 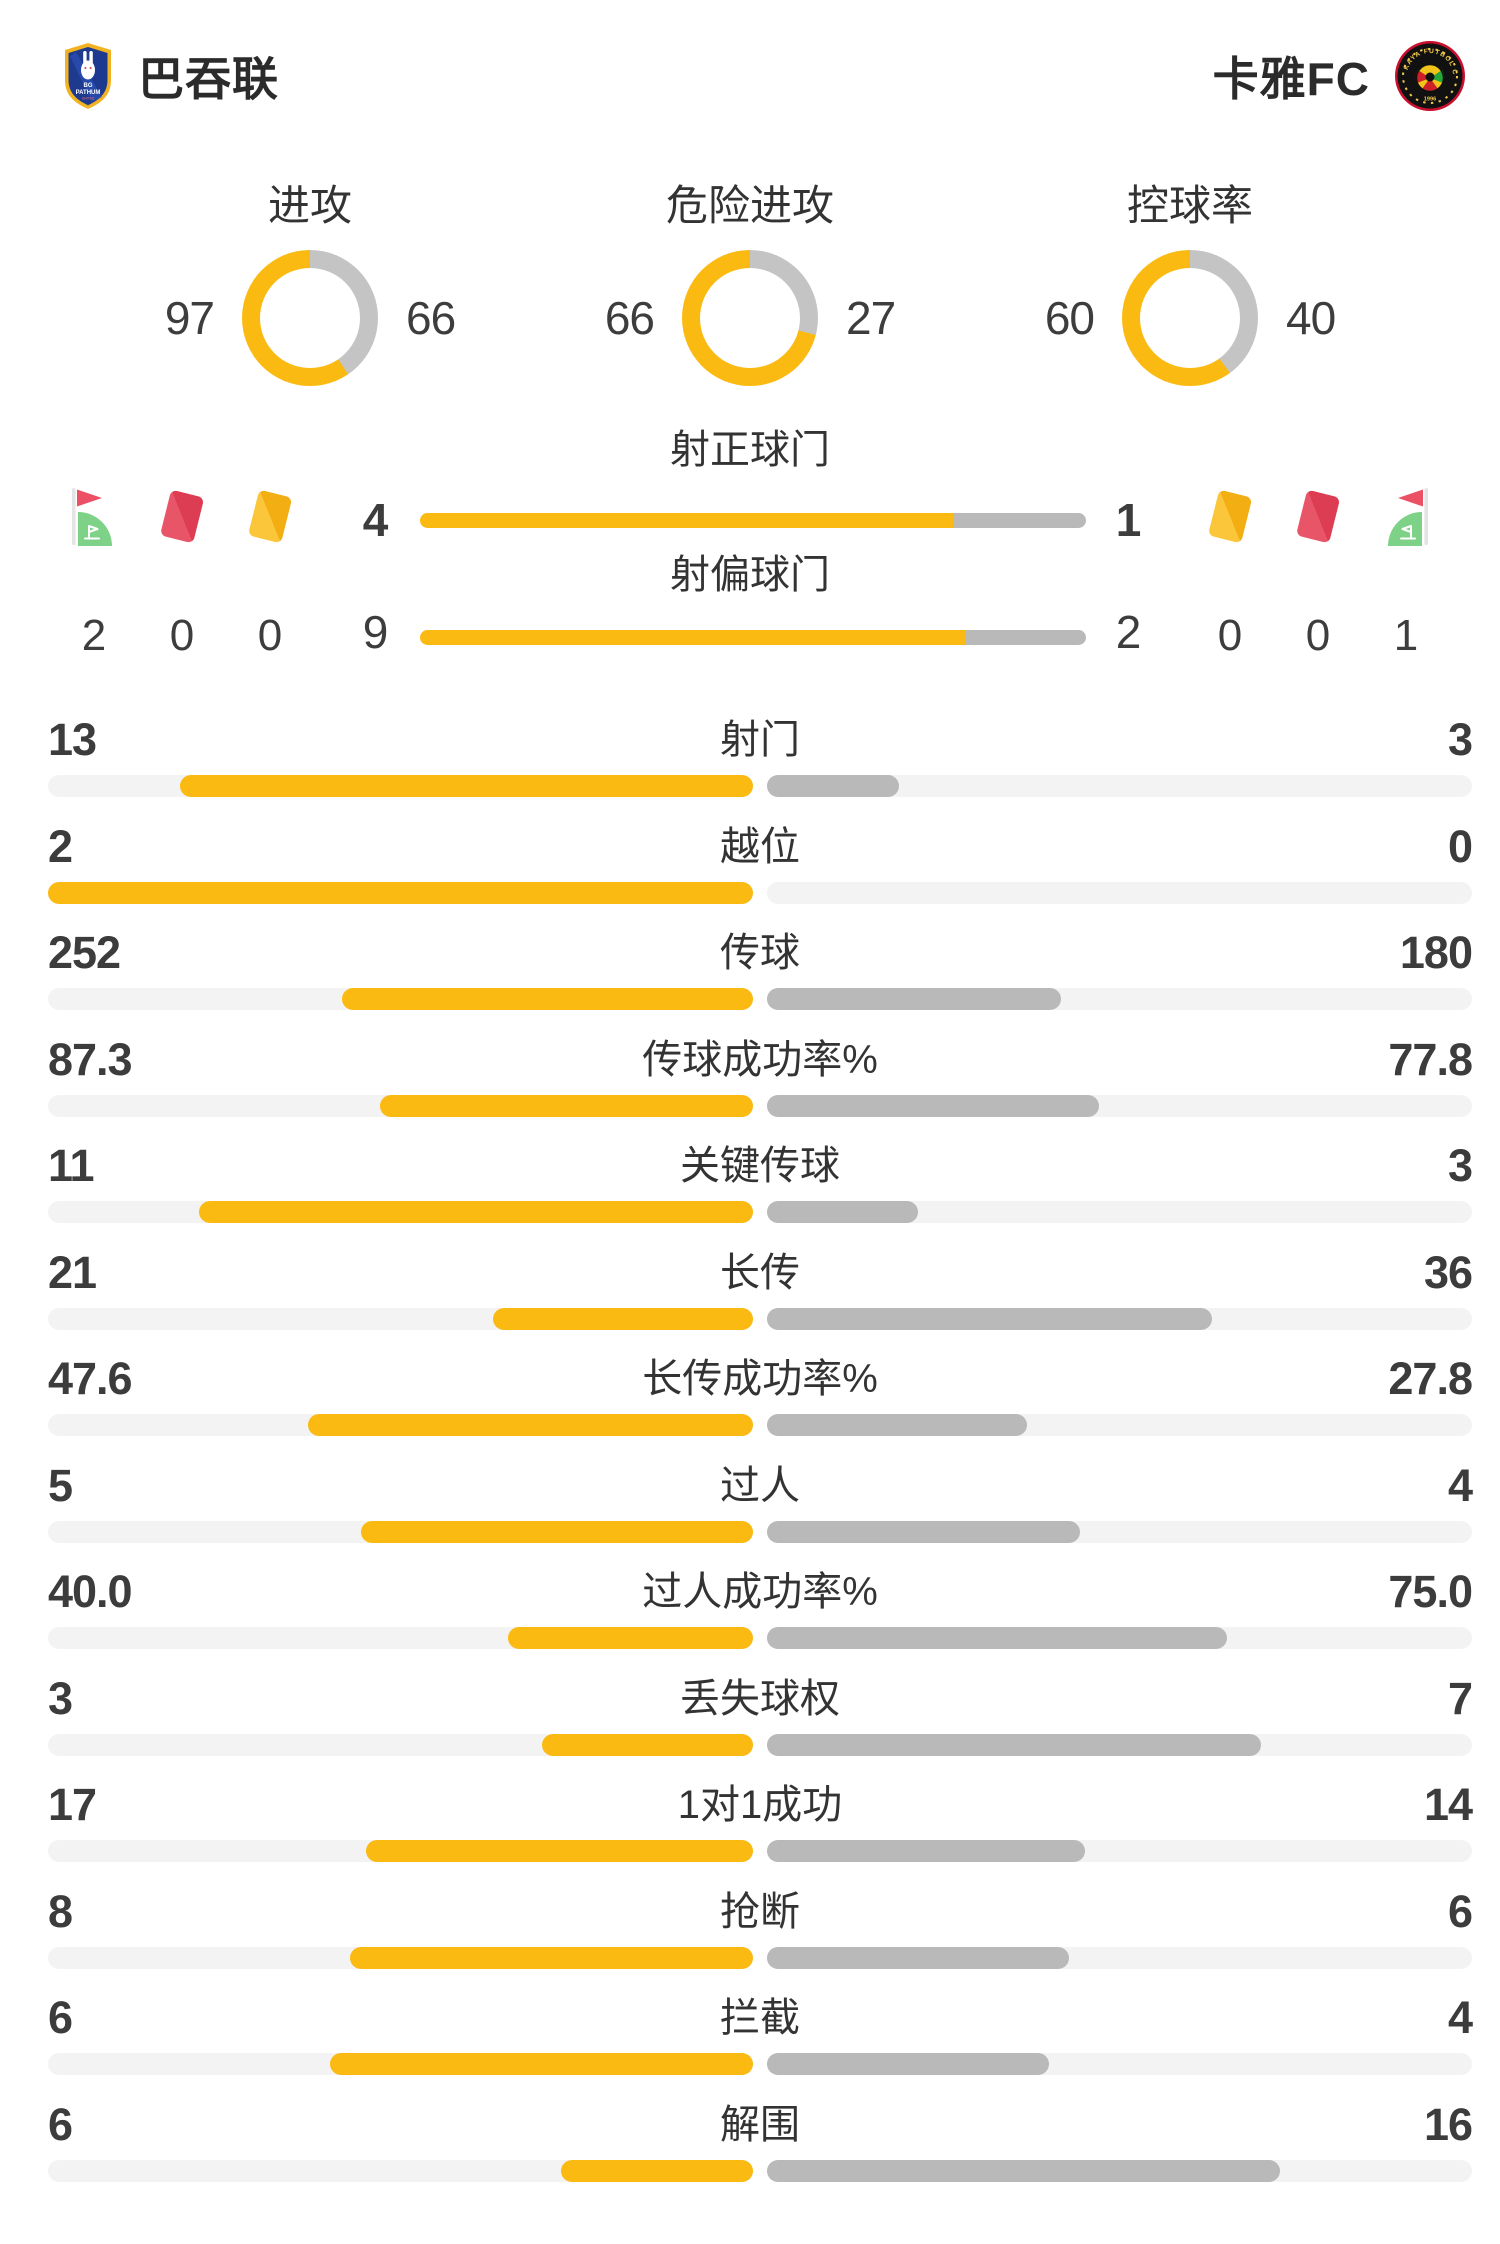 I want to click on stat-home-value: 8, so click(x=60, y=1911).